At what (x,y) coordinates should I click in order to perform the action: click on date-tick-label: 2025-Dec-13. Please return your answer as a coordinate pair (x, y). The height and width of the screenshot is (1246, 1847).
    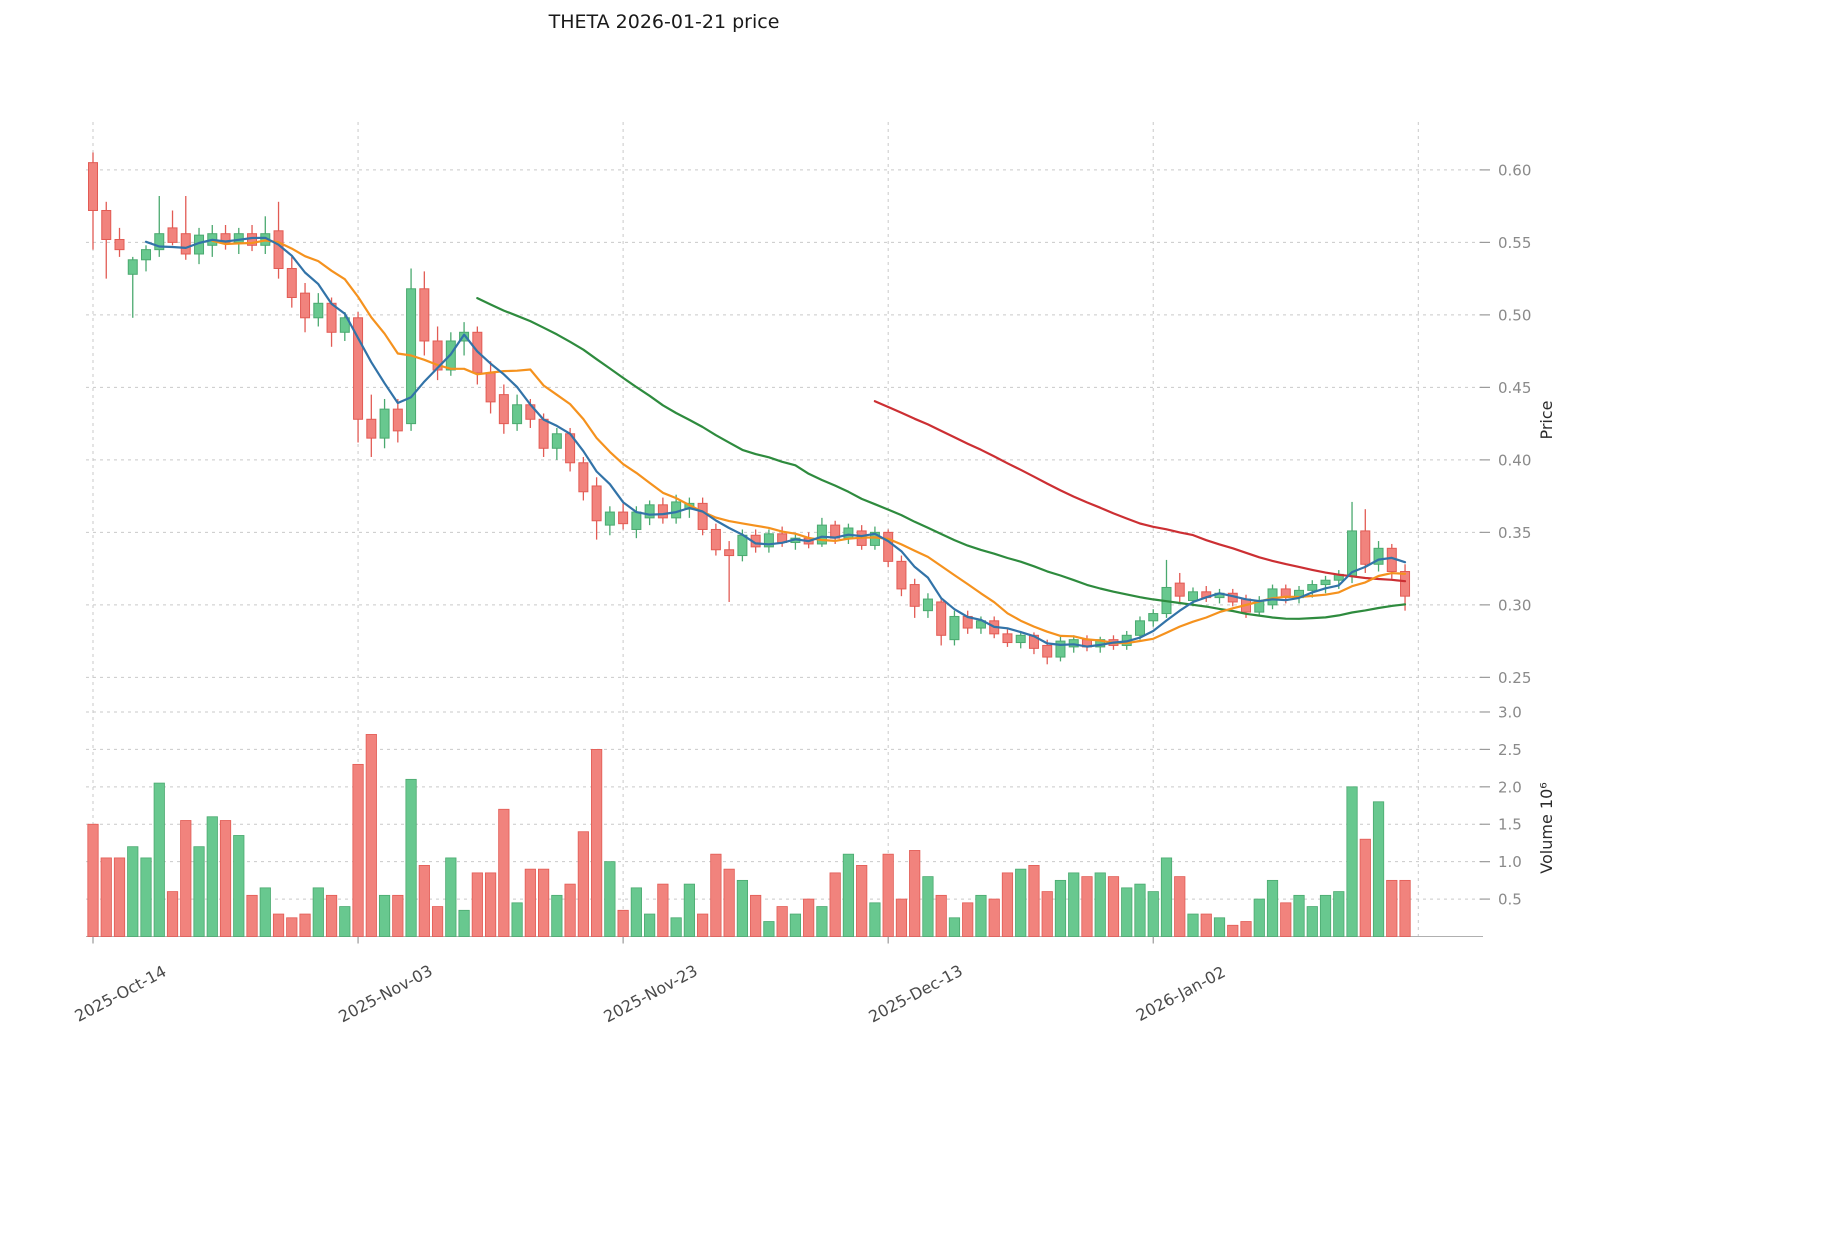
    Looking at the image, I should click on (915, 993).